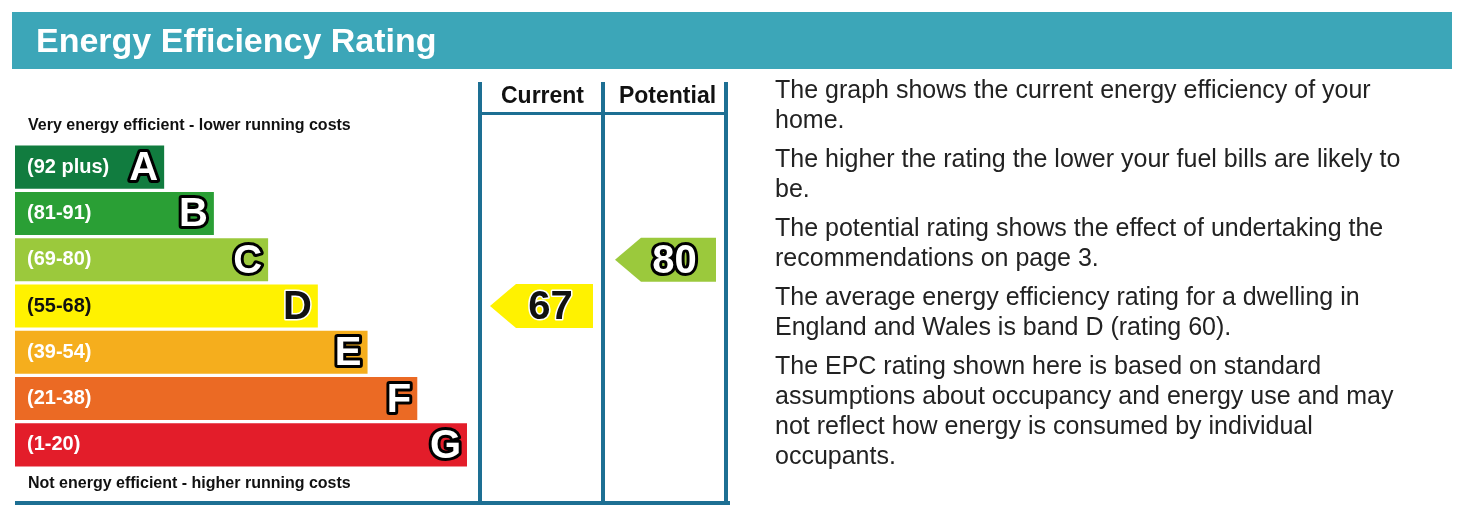  Describe the element at coordinates (219, 397) in the screenshot. I see `category-label: (21-38) F` at that location.